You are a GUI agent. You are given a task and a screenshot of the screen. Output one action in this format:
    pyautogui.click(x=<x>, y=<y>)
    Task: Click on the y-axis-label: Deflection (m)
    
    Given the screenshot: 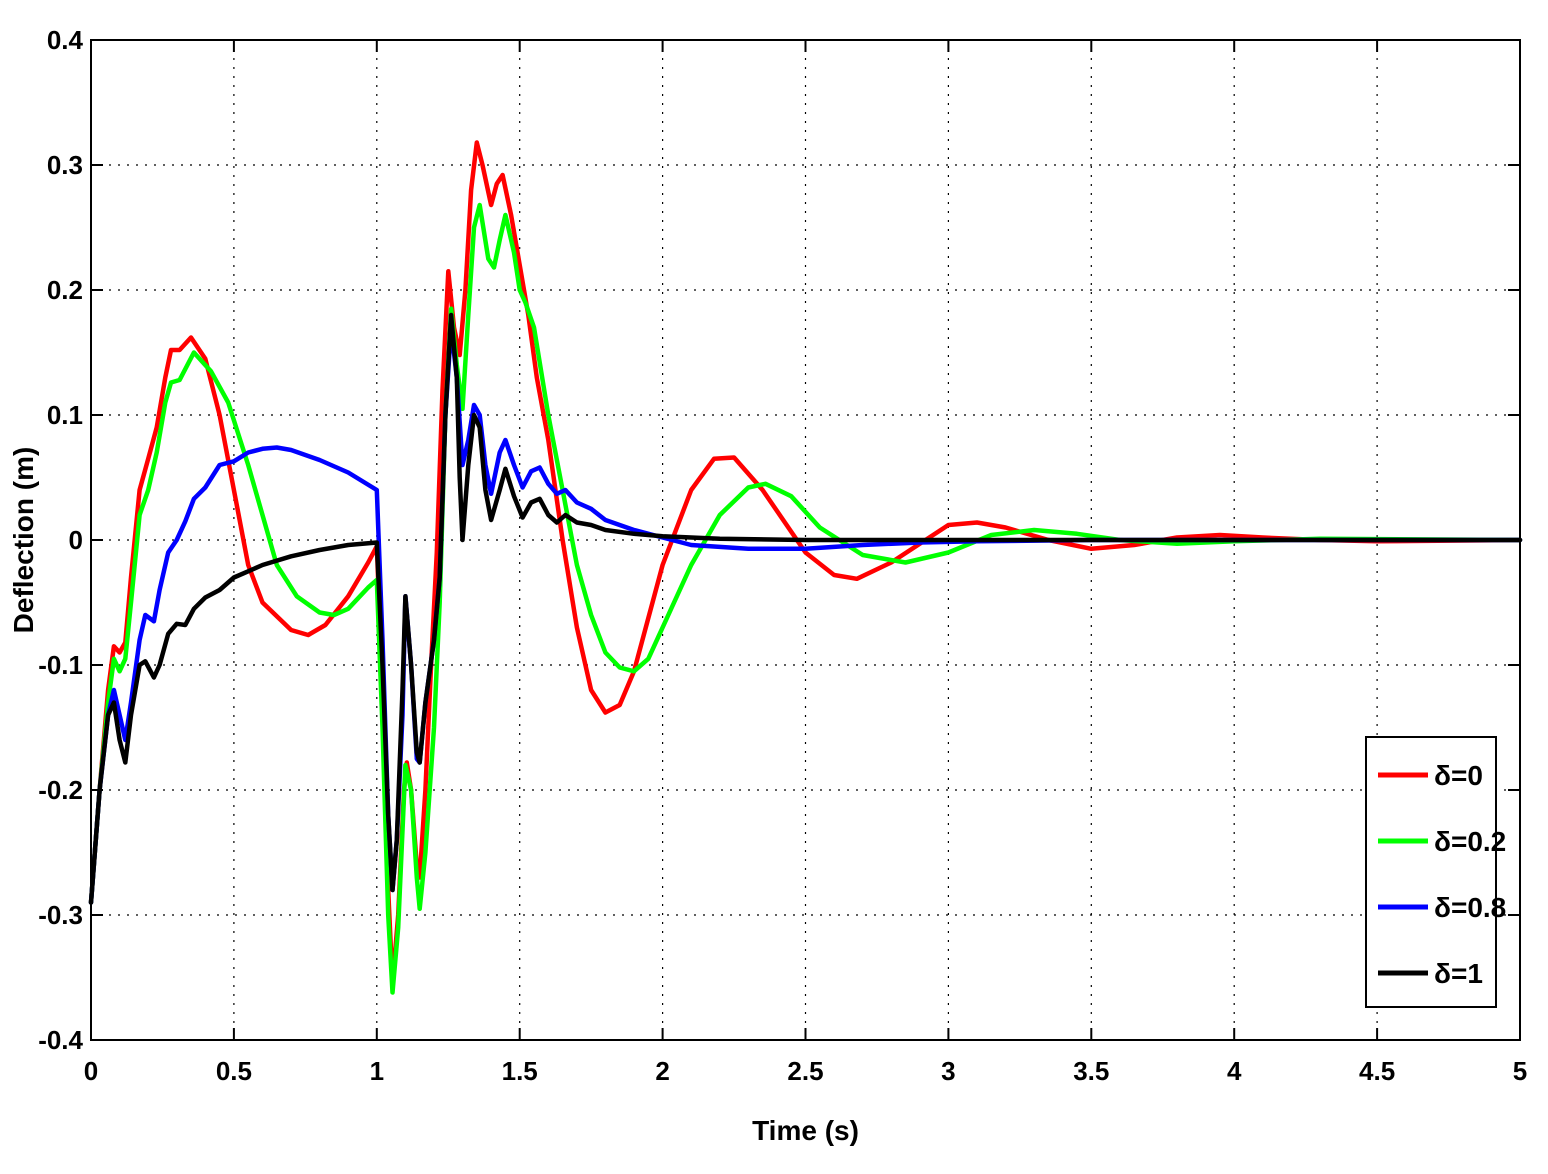 What is the action you would take?
    pyautogui.click(x=23, y=540)
    